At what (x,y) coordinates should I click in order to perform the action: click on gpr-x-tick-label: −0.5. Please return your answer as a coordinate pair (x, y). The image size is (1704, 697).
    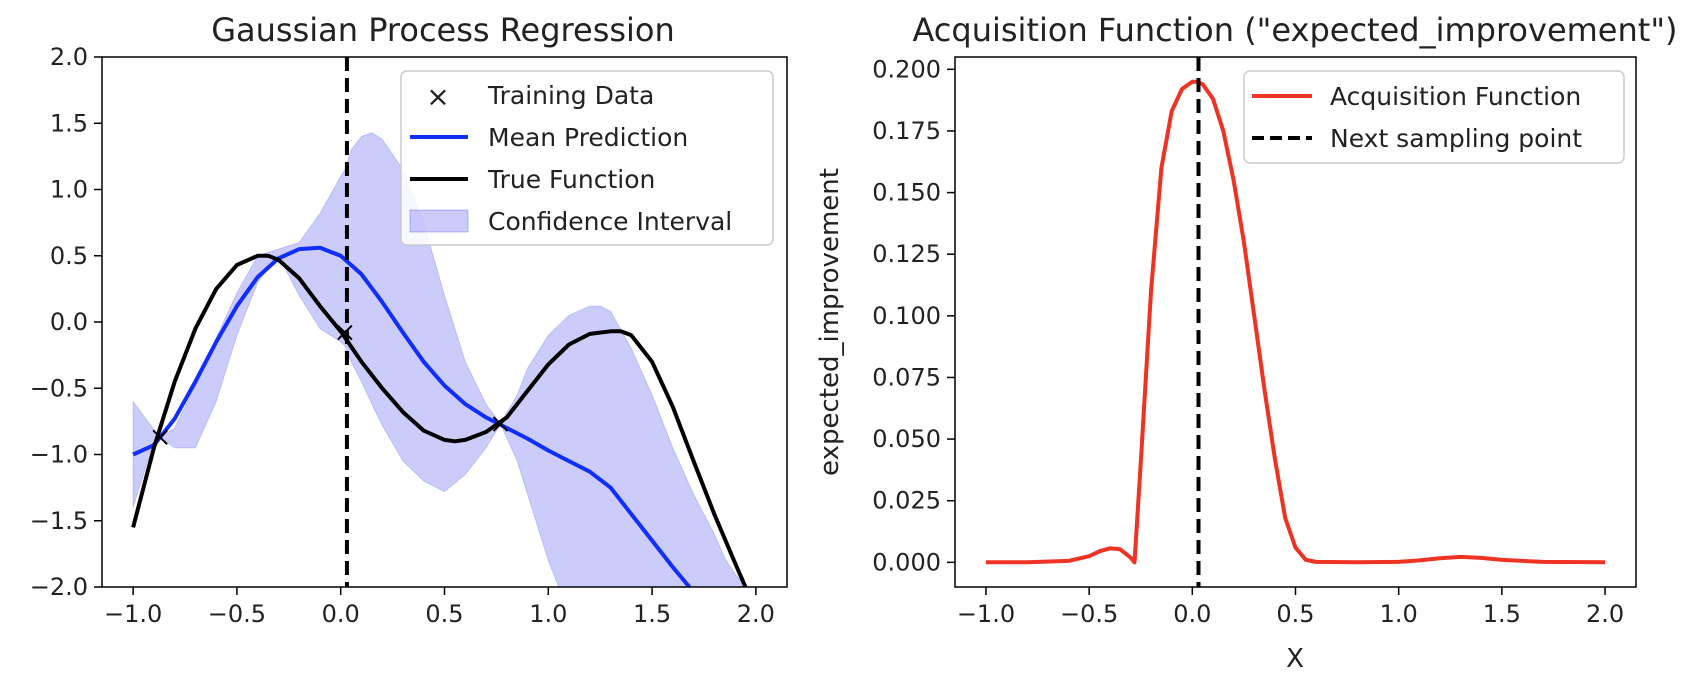
    Looking at the image, I should click on (237, 614).